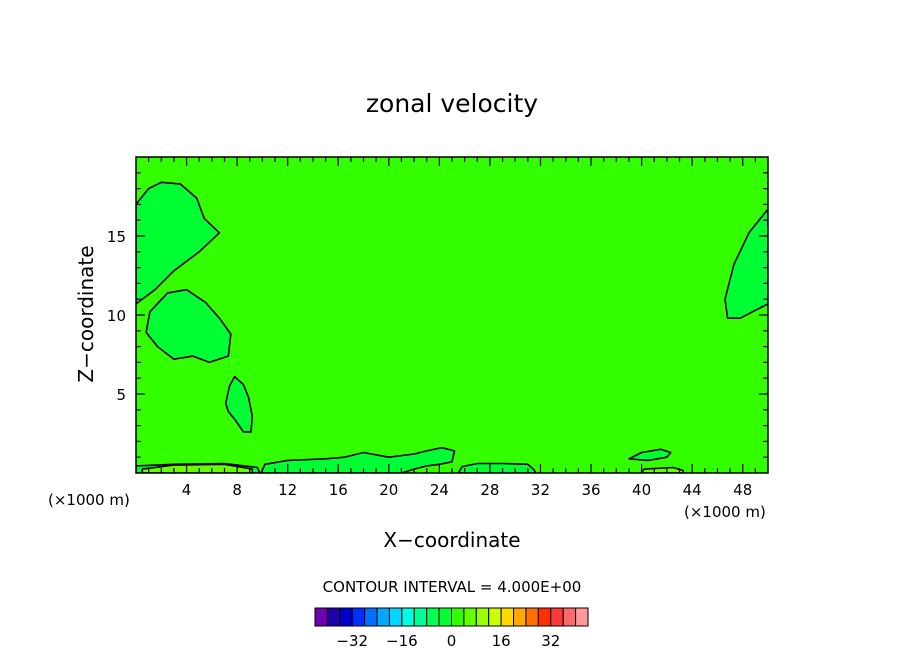 This screenshot has height=654, width=904. Describe the element at coordinates (388, 490) in the screenshot. I see `x-tick-label: 20` at that location.